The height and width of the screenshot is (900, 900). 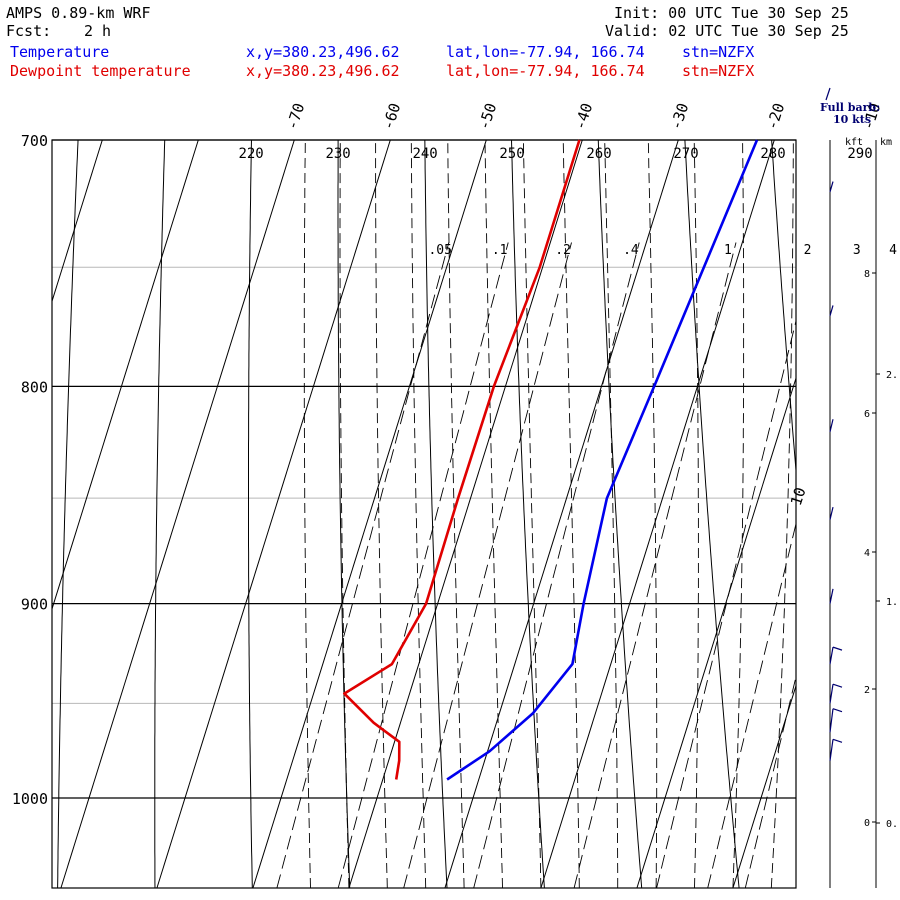 What do you see at coordinates (500, 250) in the screenshot?
I see `mixing-ratio-label: .1` at bounding box center [500, 250].